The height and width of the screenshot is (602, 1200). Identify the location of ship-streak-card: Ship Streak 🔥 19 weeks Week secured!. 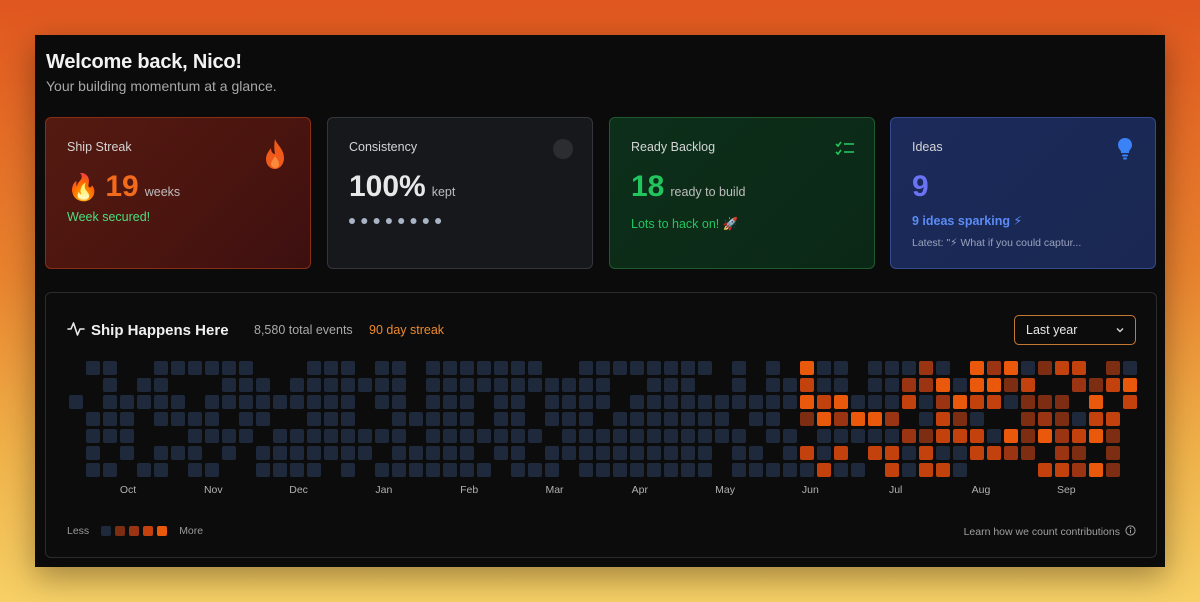
(178, 193).